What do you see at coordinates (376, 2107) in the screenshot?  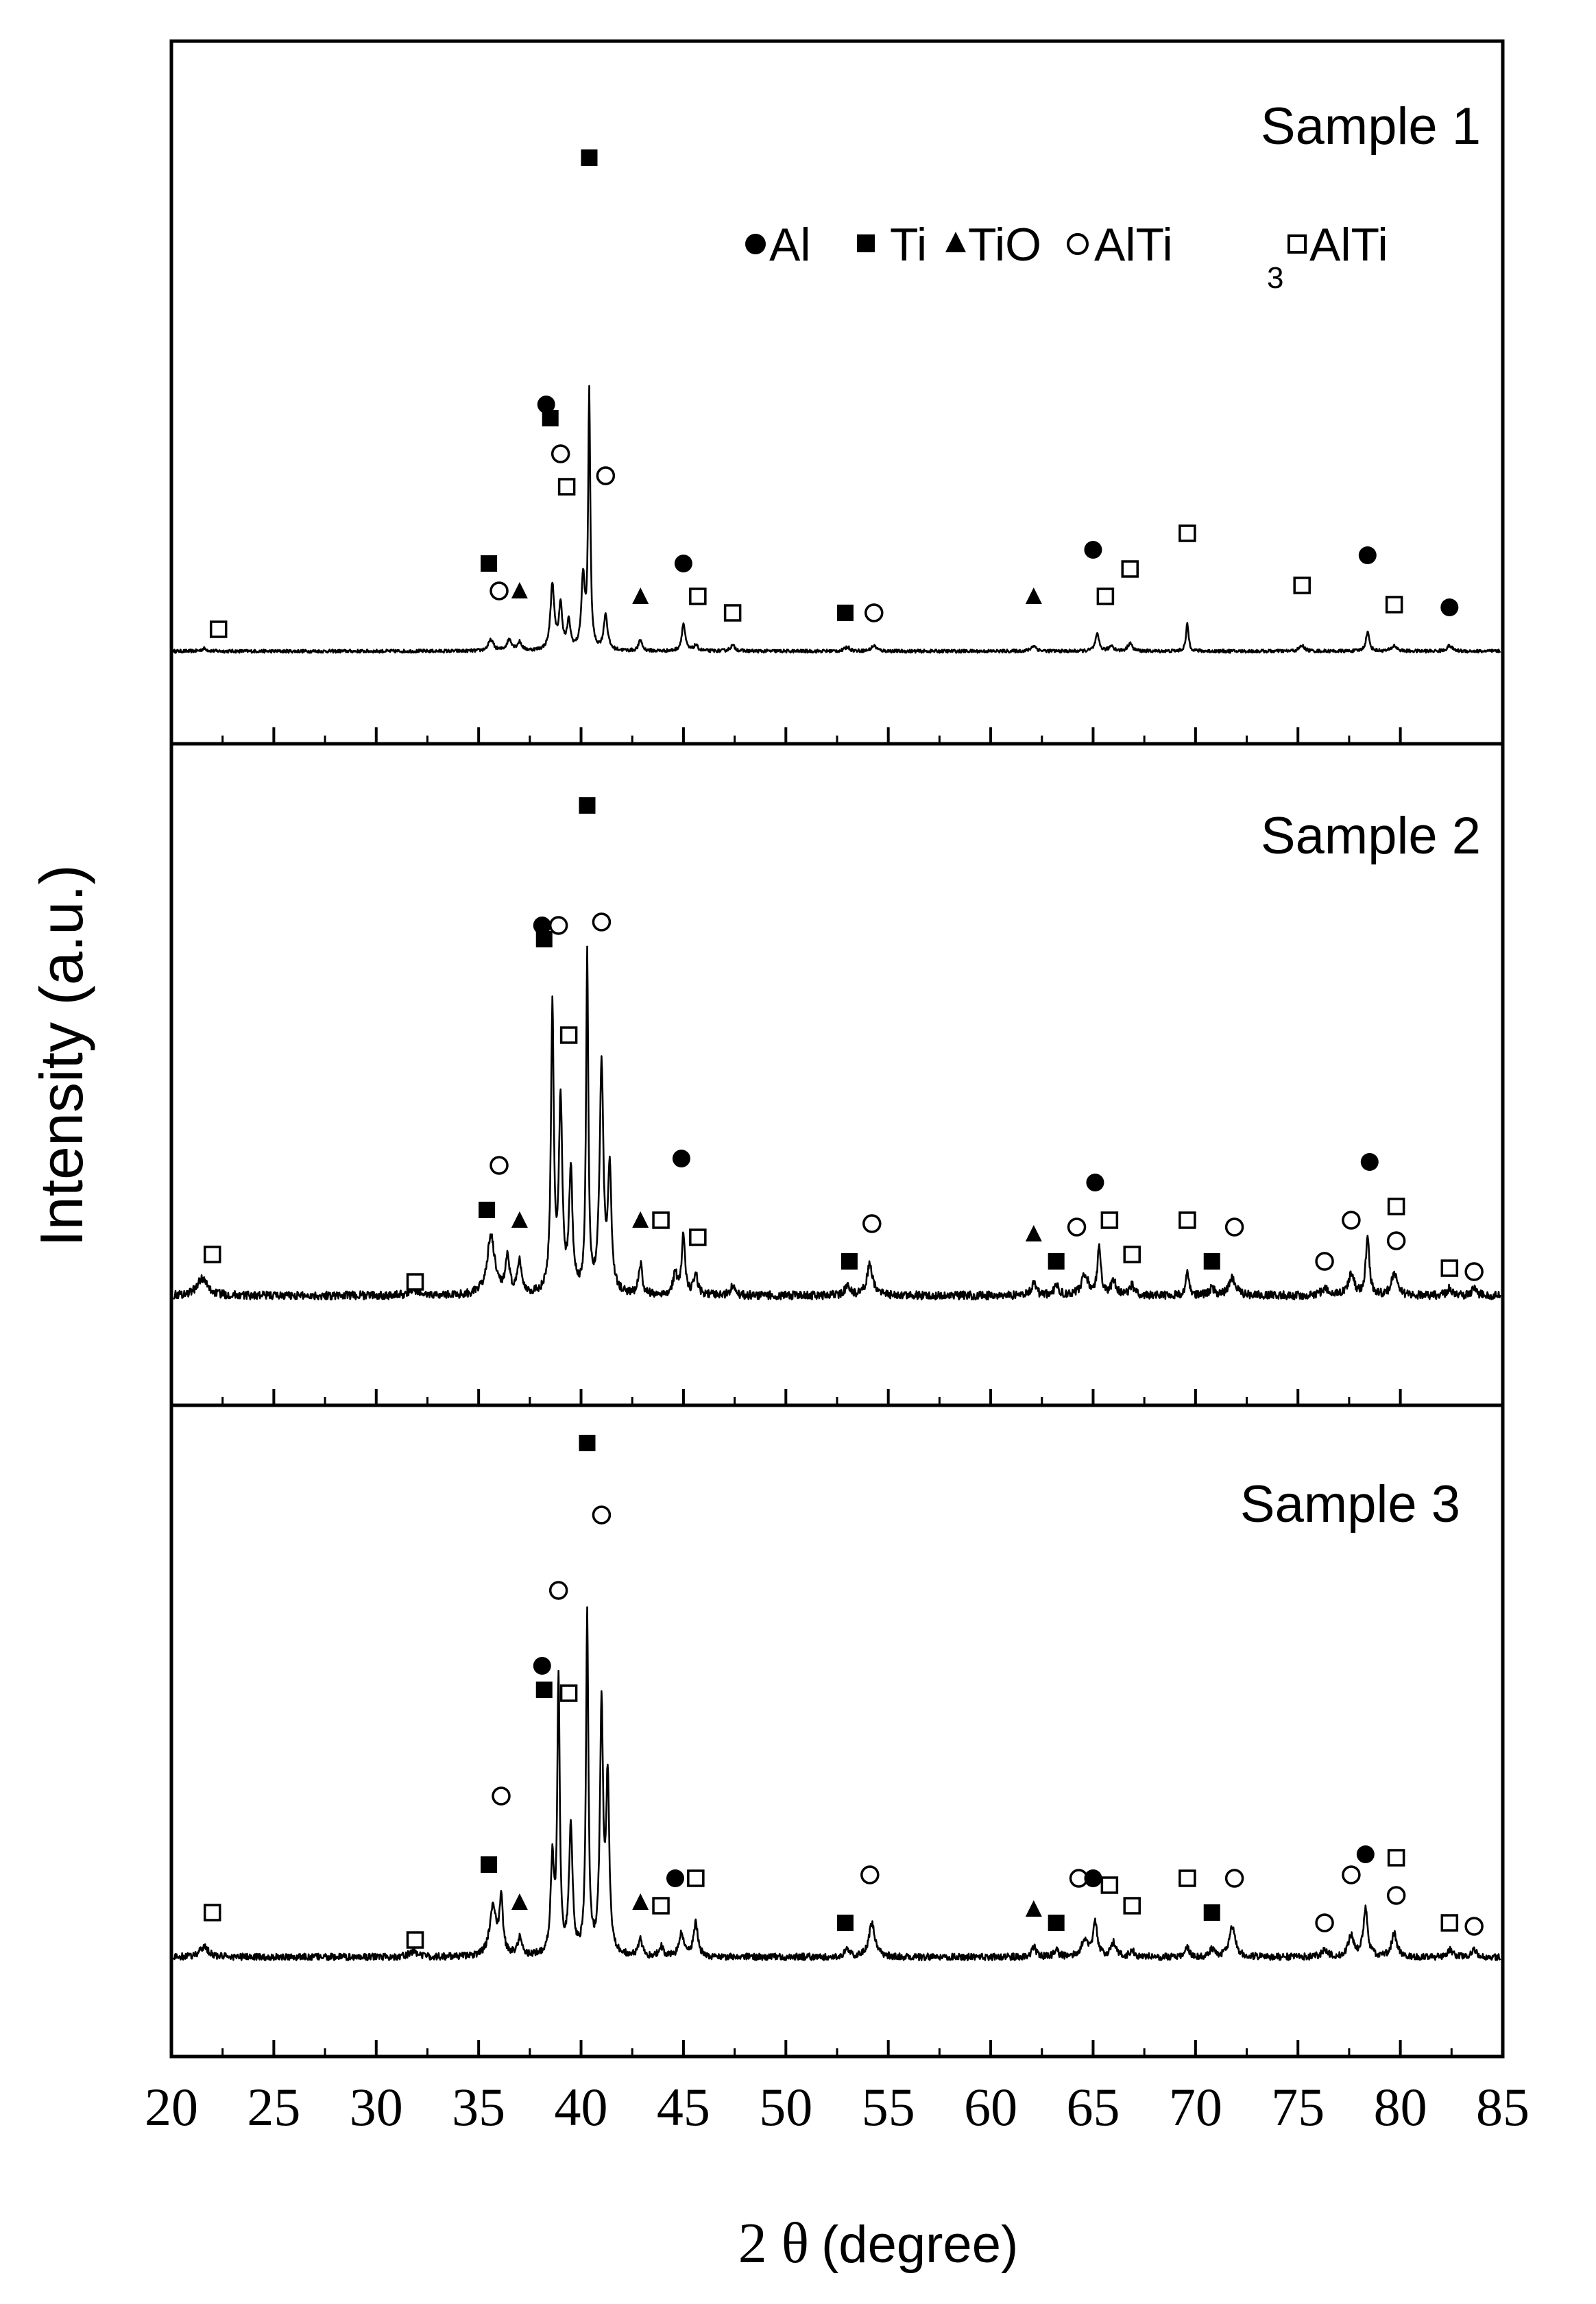 I see `x-tick-label-30: 30` at bounding box center [376, 2107].